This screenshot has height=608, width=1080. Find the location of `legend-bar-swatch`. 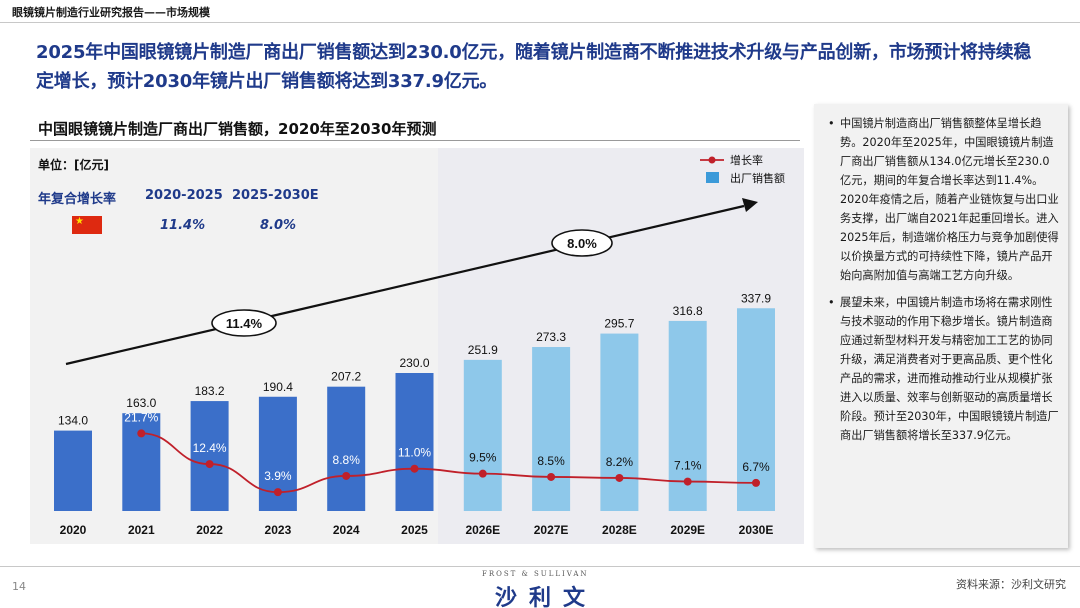

legend-bar-swatch is located at coordinates (712, 177).